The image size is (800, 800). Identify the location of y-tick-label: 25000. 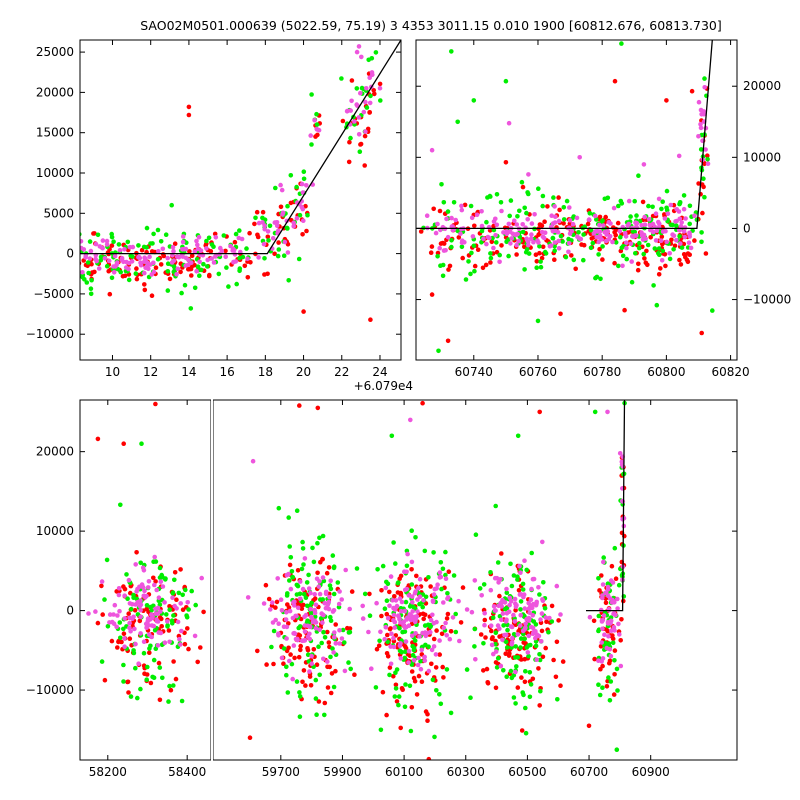
(55, 52).